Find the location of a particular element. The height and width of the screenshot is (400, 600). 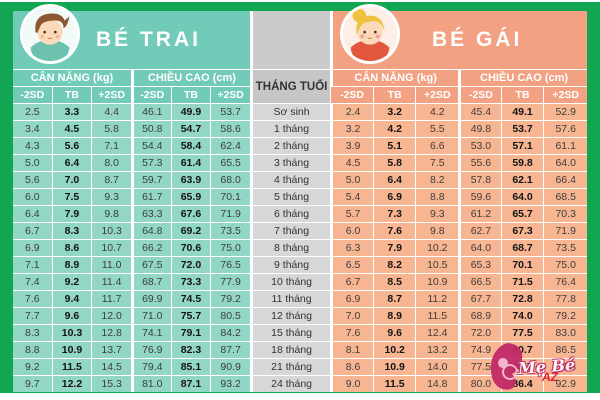

month-cell: 12 tháng is located at coordinates (290, 316).